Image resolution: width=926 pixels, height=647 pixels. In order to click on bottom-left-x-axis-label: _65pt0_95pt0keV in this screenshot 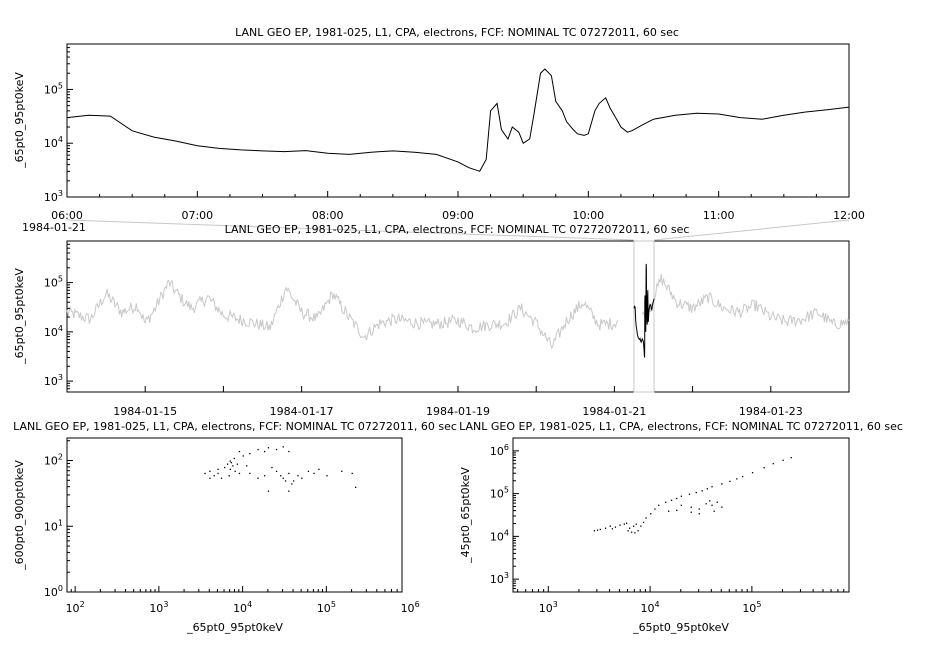, I will do `click(234, 627)`.